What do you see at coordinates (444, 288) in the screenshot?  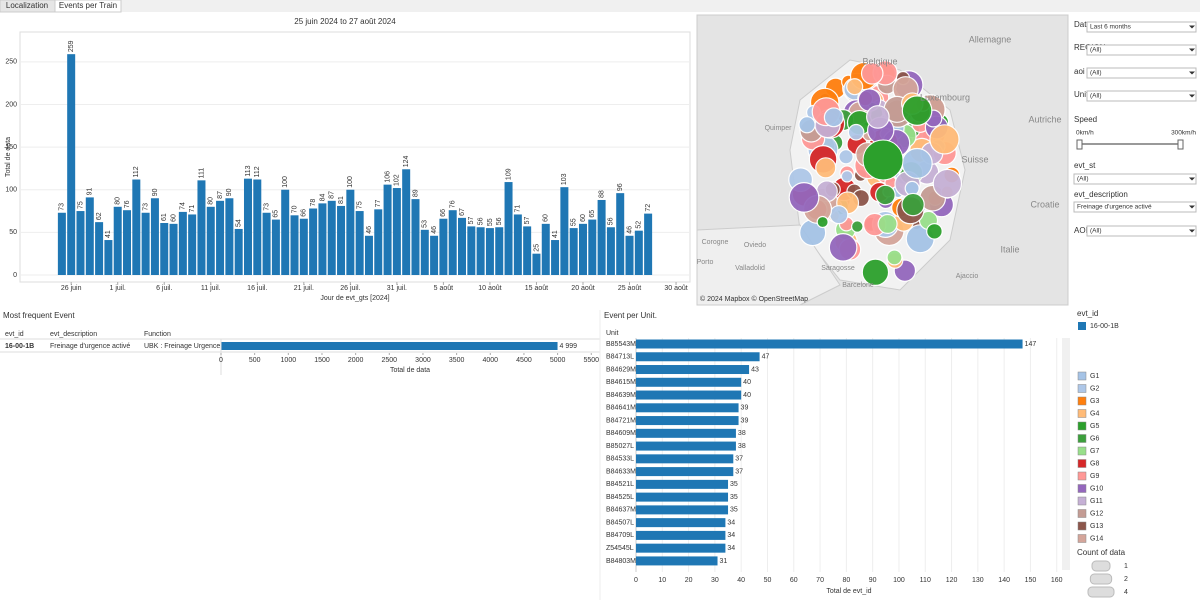 I see `x-tick-label: 5 août` at bounding box center [444, 288].